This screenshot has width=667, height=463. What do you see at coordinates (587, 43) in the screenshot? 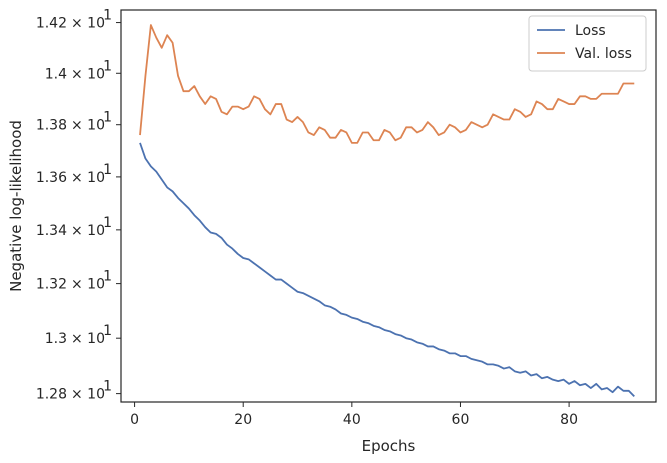
I see `legend: Loss Val. loss` at bounding box center [587, 43].